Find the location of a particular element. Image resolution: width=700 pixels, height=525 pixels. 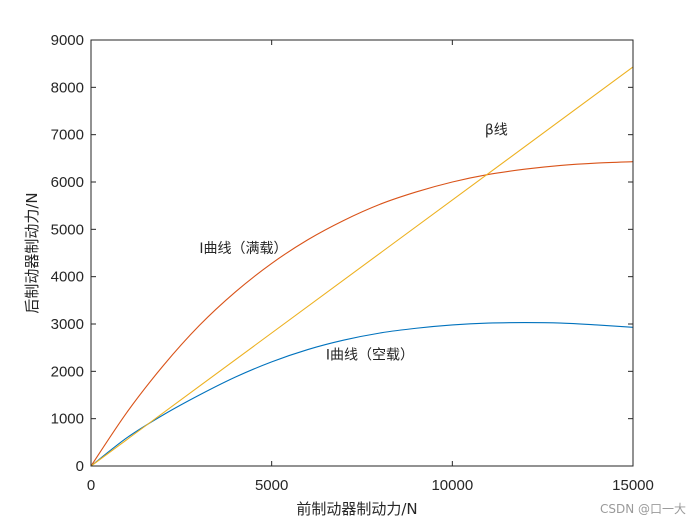

y-tick-label: 3000 is located at coordinates (67, 324).